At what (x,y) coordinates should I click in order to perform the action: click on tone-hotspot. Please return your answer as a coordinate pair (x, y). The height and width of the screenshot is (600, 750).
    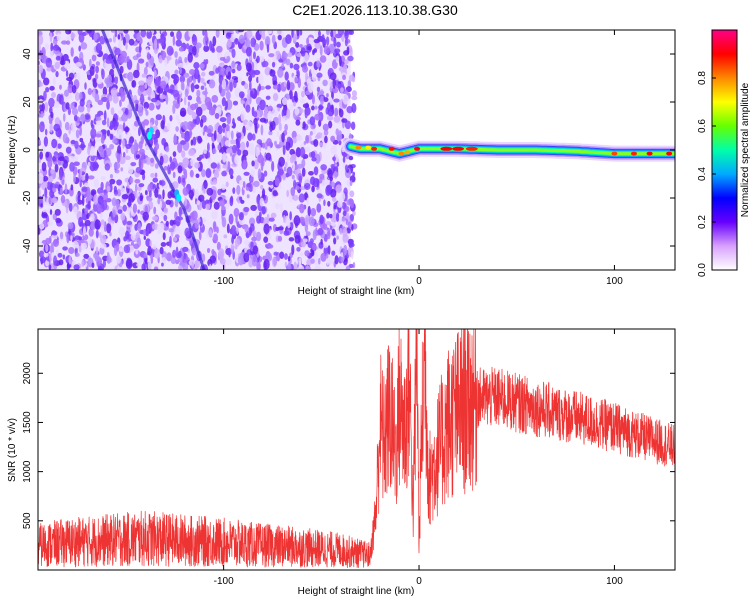
    Looking at the image, I should click on (407, 152).